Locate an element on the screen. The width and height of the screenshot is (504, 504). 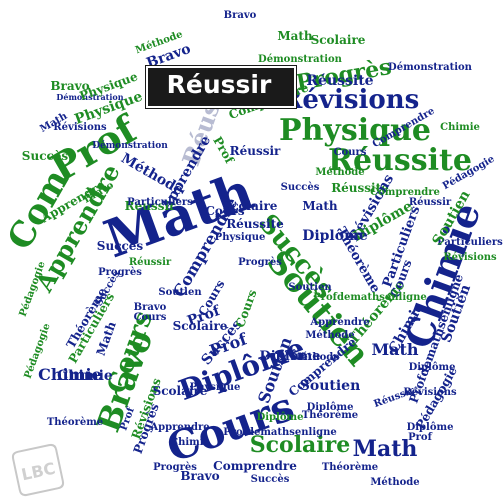
highlight-label: Réussir is located at coordinates (219, 84).